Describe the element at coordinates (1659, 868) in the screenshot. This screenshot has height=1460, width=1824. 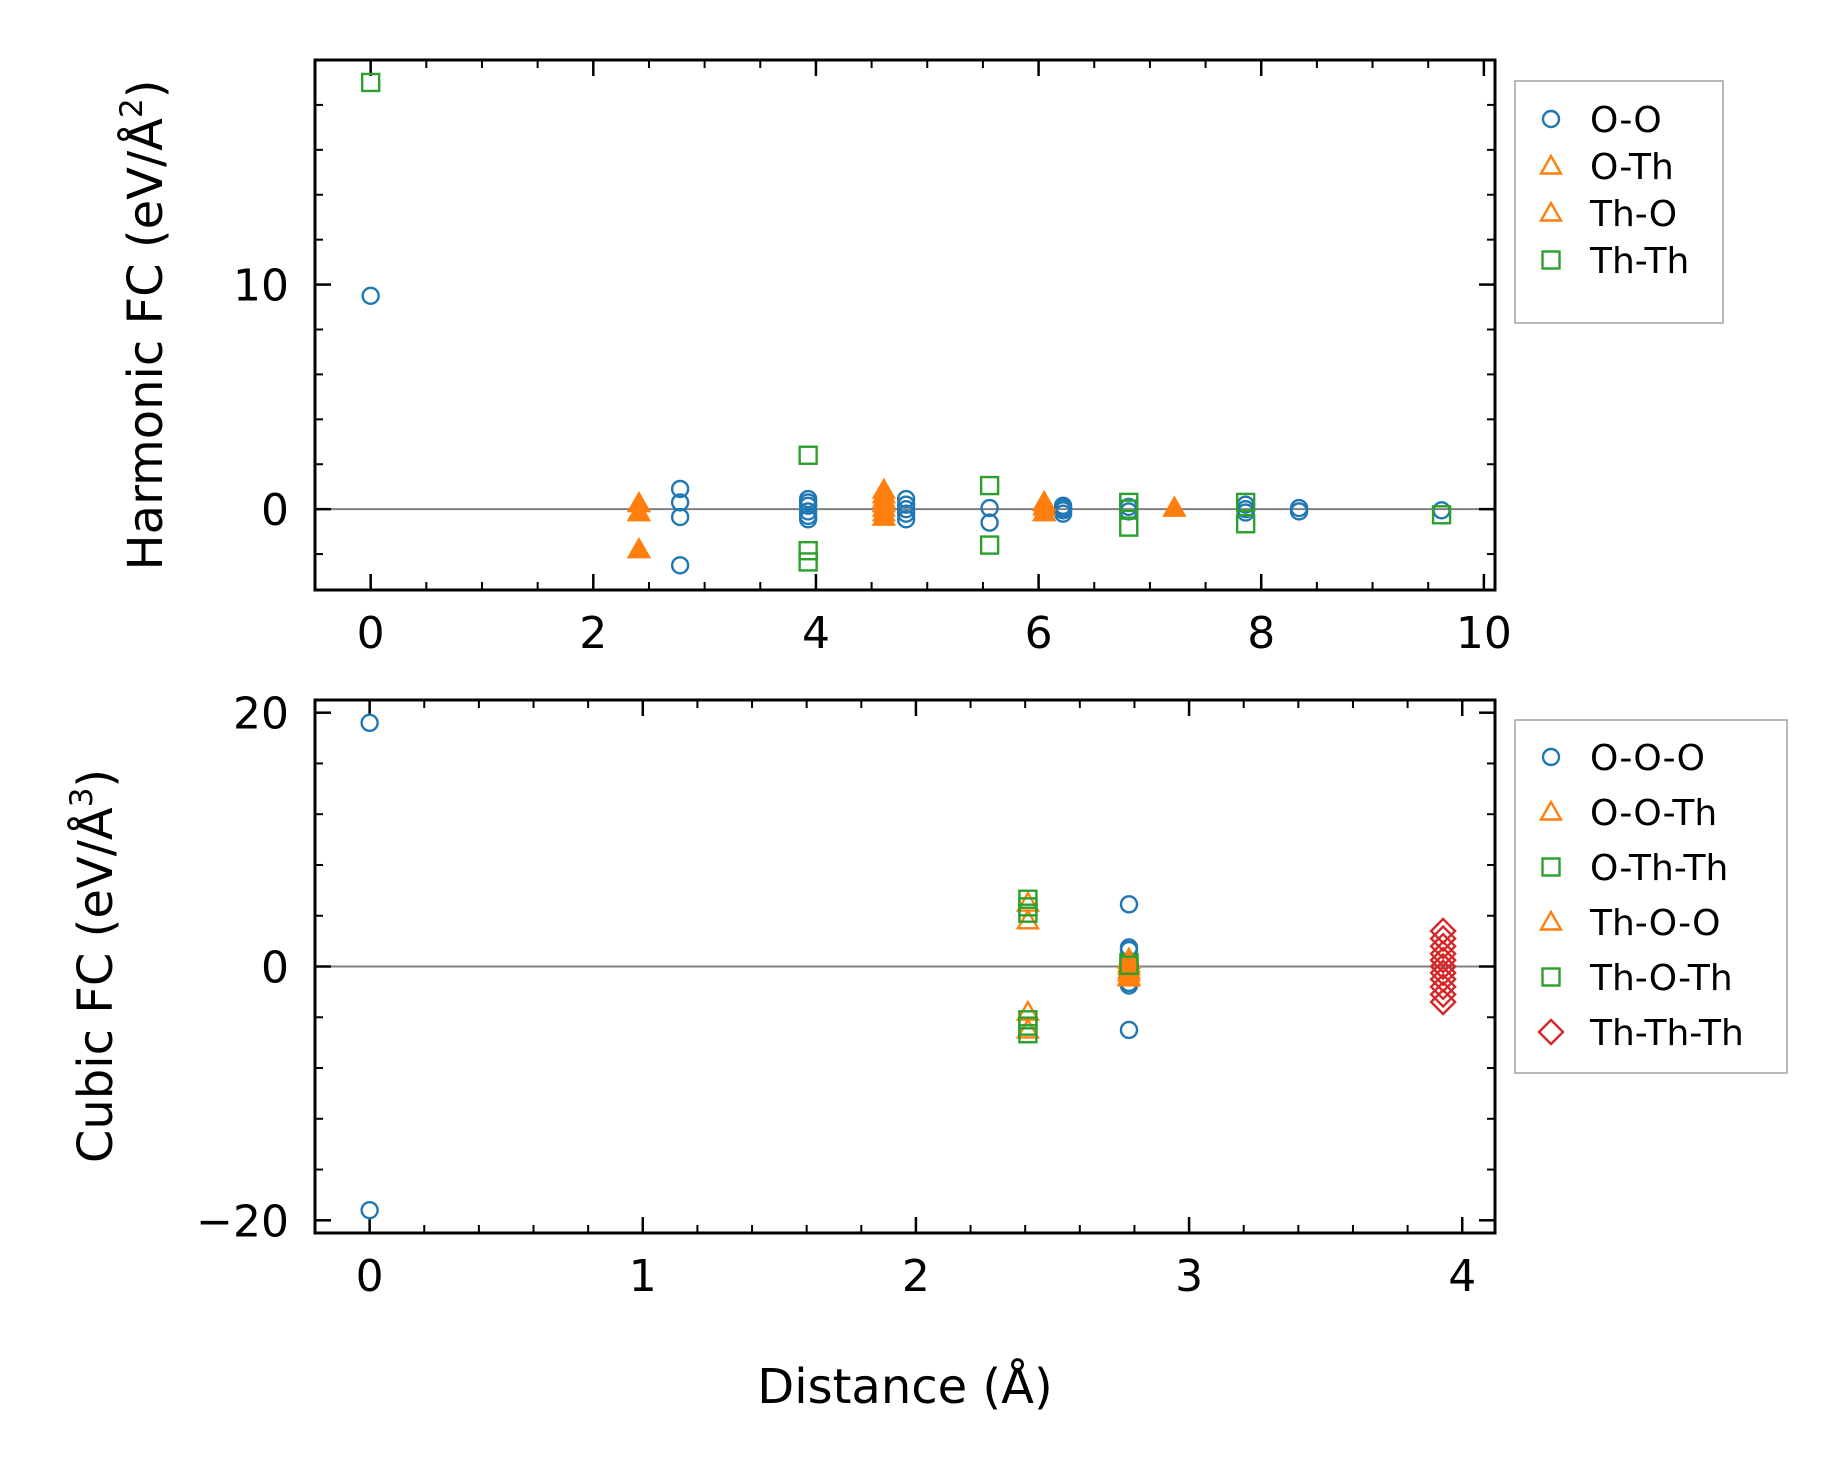
I see `cubic-legend-label-o-th-th: O-Th-Th` at that location.